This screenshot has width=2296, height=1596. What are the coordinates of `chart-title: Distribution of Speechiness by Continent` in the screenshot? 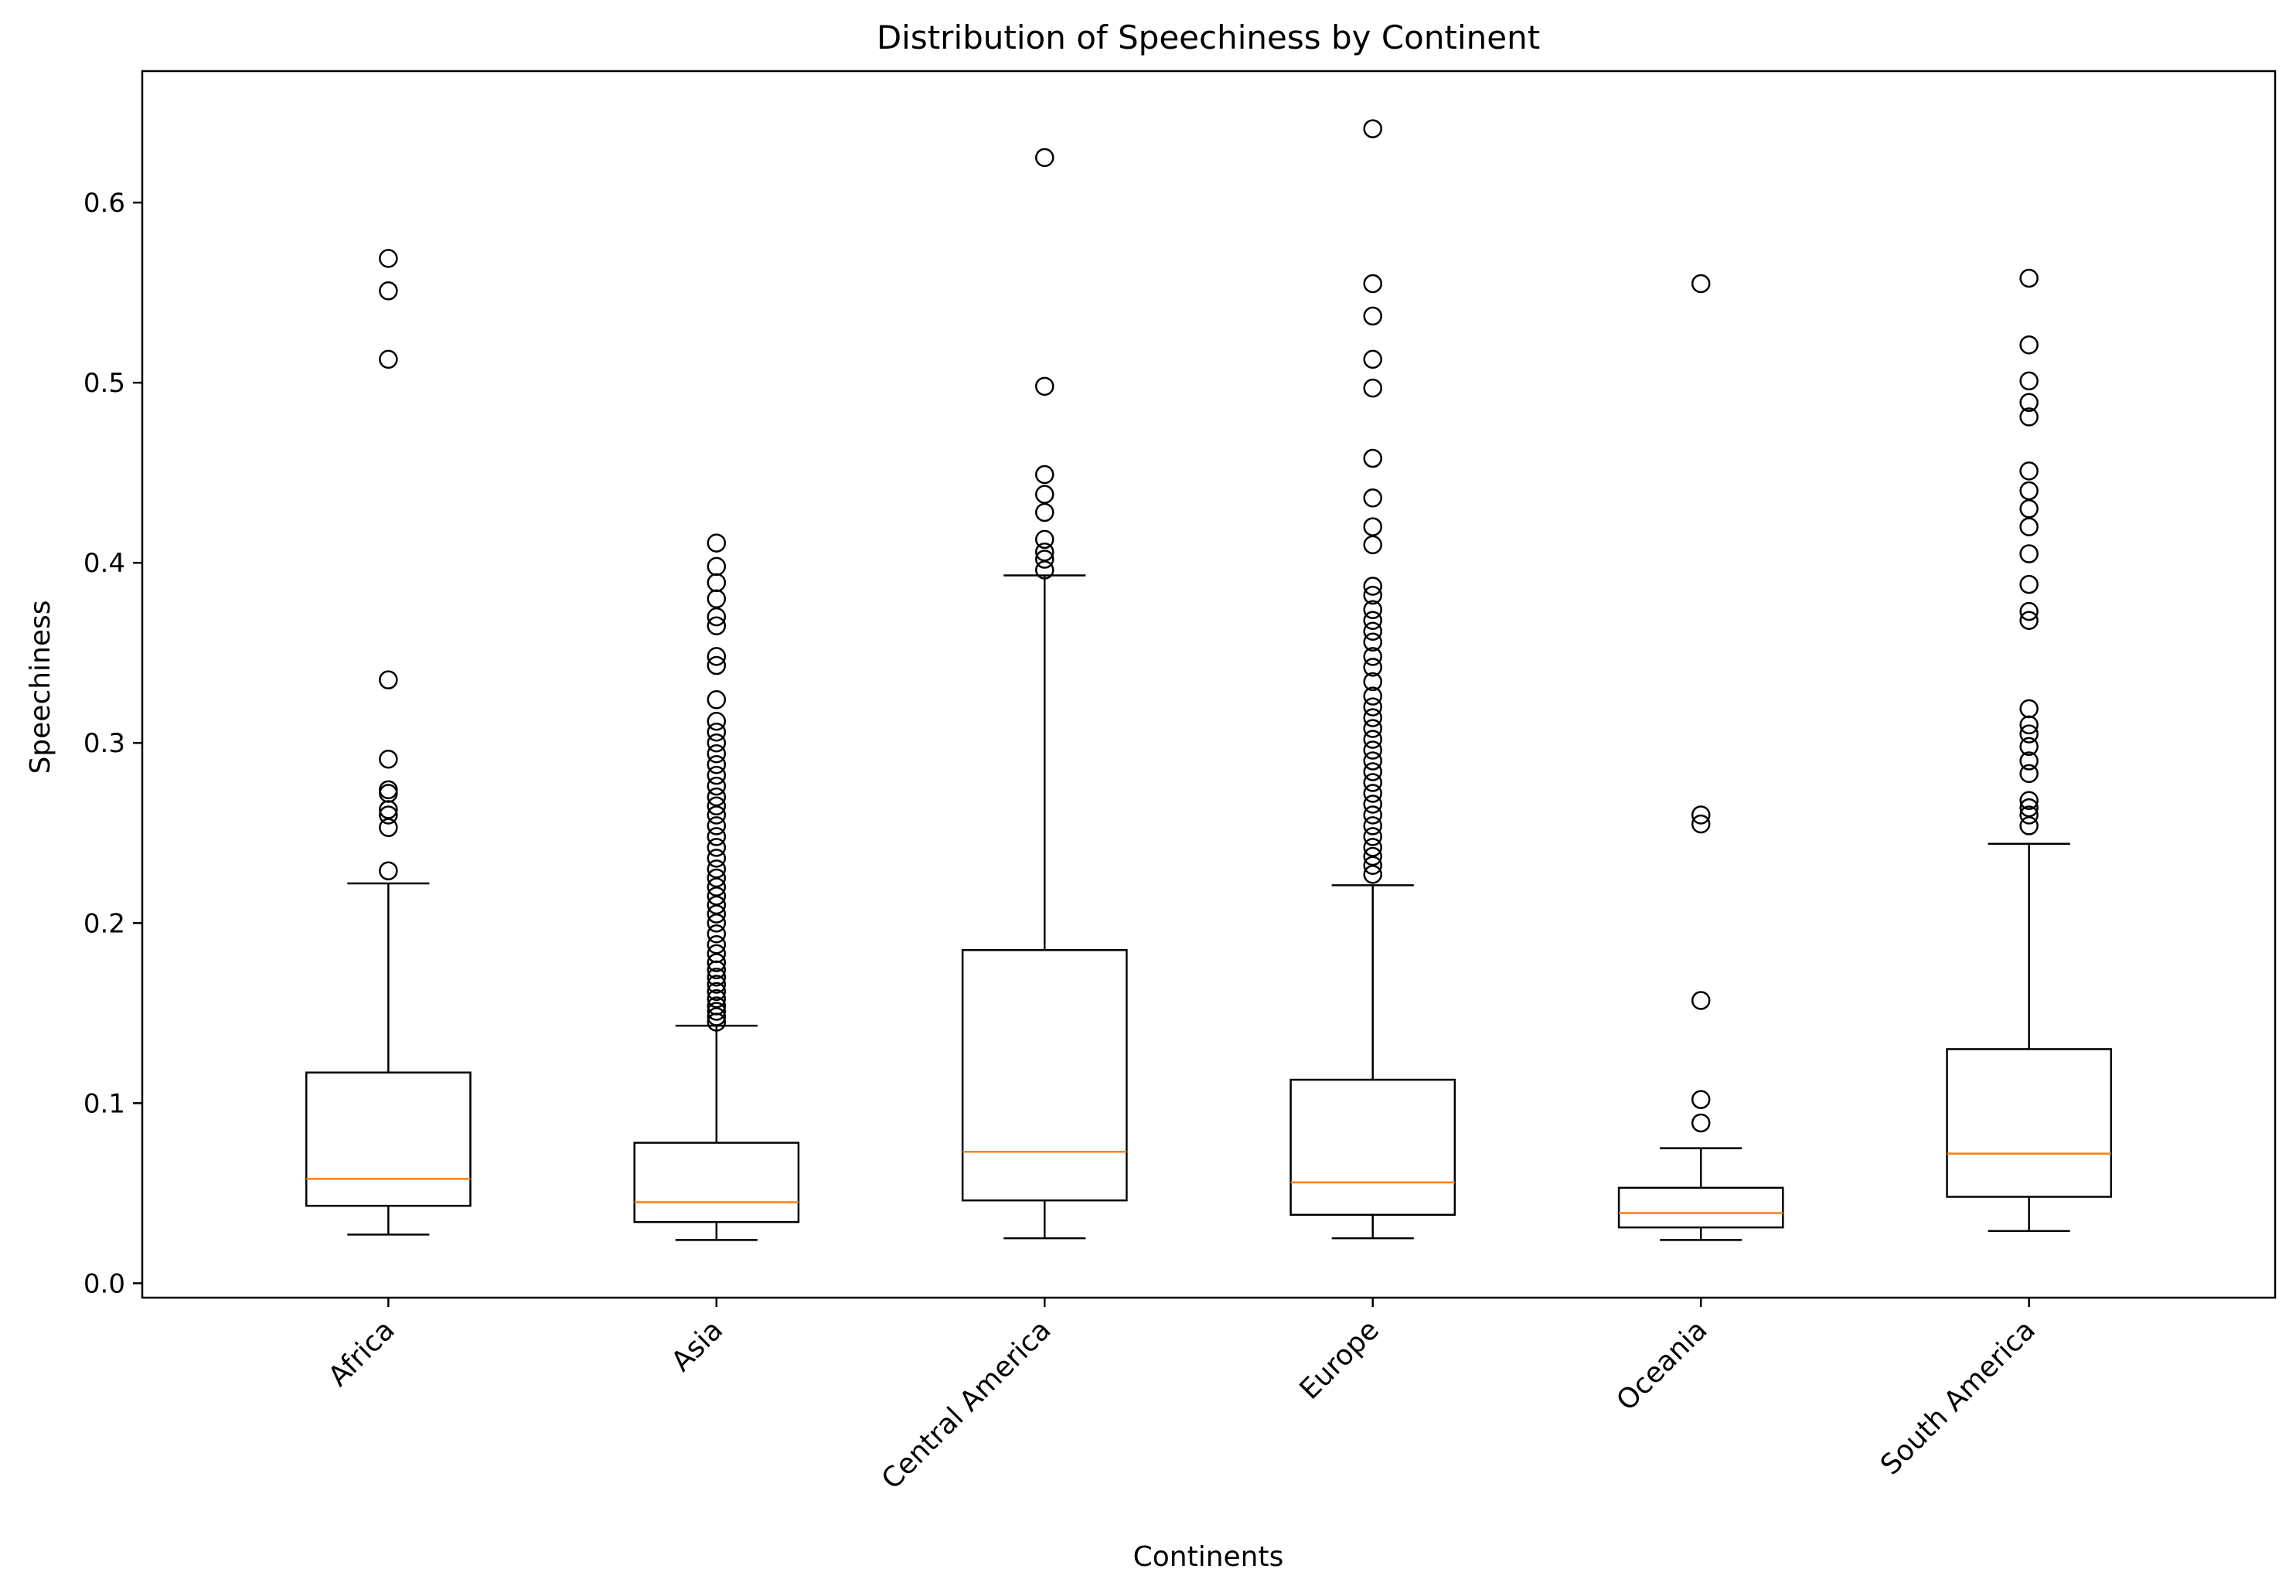 It's located at (1208, 37).